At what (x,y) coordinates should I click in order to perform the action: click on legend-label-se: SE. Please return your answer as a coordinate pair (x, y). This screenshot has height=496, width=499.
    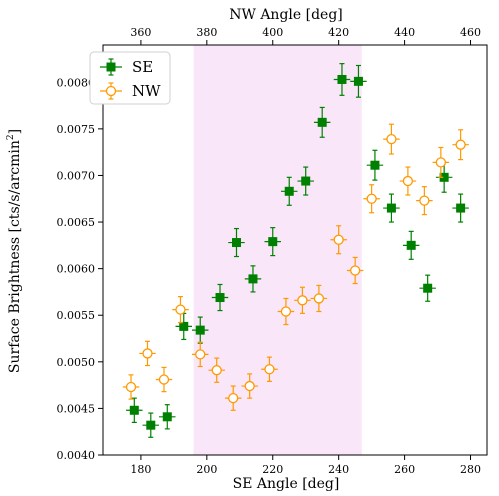
    Looking at the image, I should click on (142, 67).